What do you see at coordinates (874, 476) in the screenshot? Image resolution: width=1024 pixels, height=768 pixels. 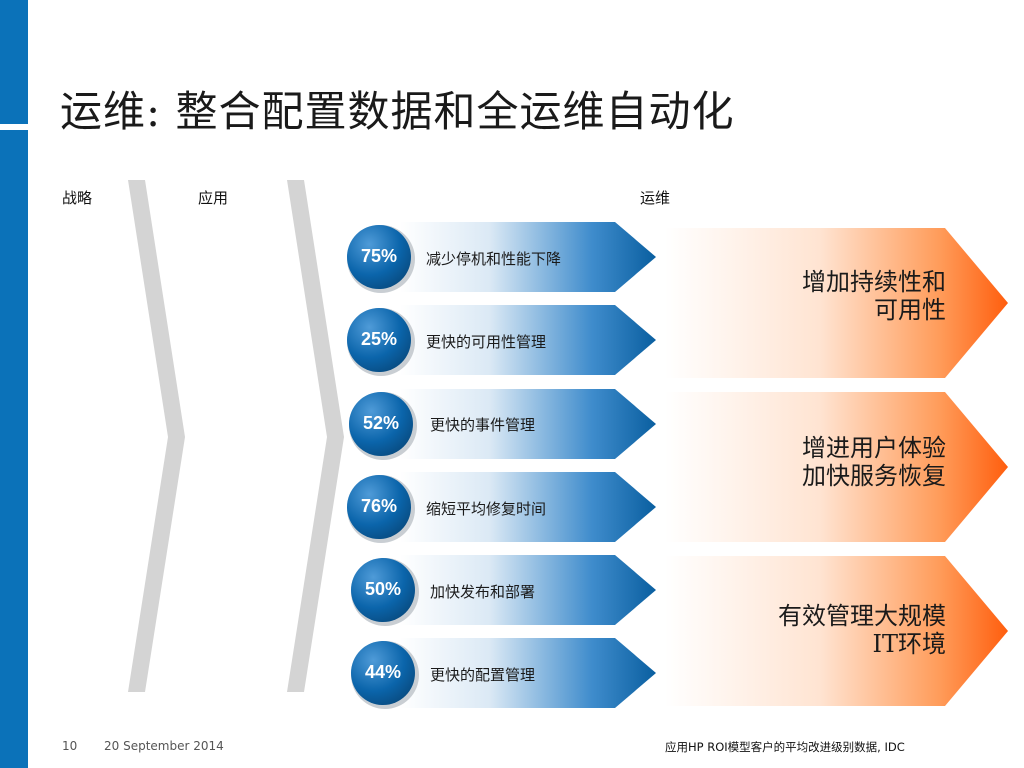 I see `outcome-2-line-2: 加快服务恢复` at bounding box center [874, 476].